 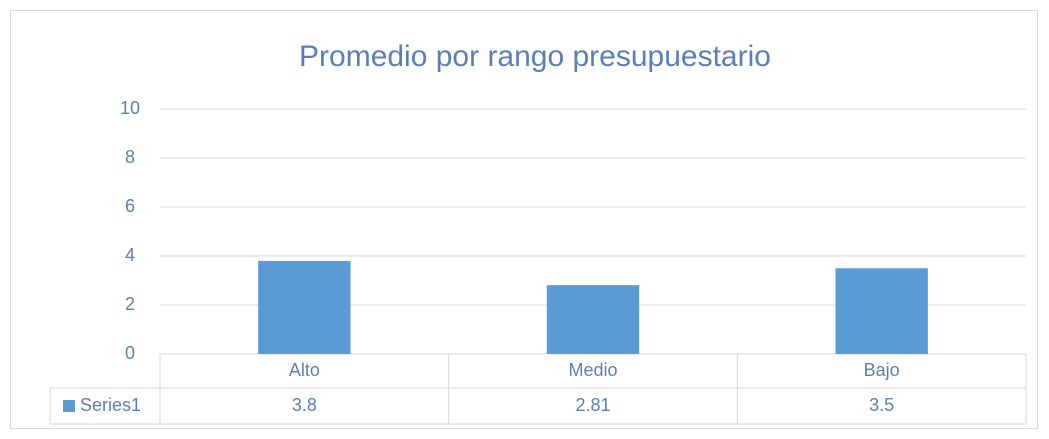 What do you see at coordinates (130, 108) in the screenshot?
I see `y-tick-label: 10` at bounding box center [130, 108].